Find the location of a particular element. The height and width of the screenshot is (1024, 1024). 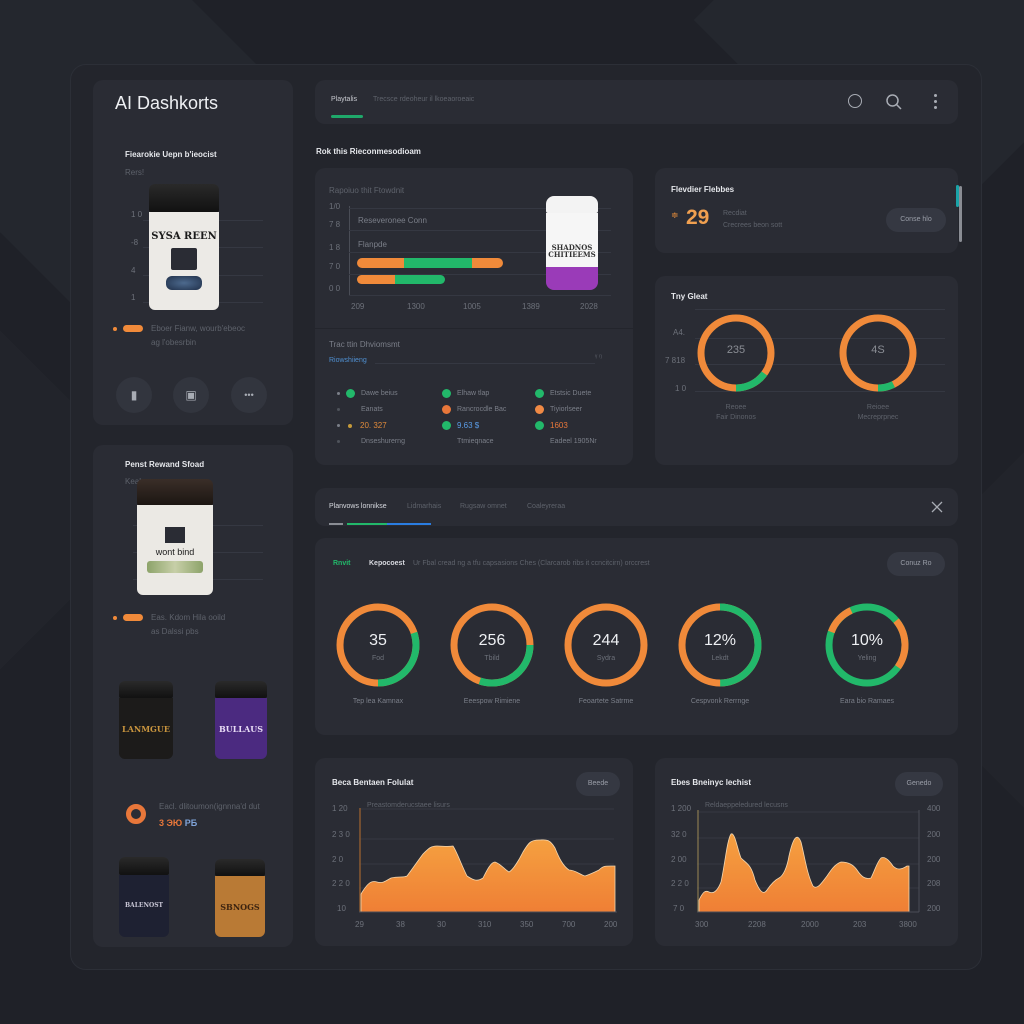

donut-label: Reoee is located at coordinates (736, 407).